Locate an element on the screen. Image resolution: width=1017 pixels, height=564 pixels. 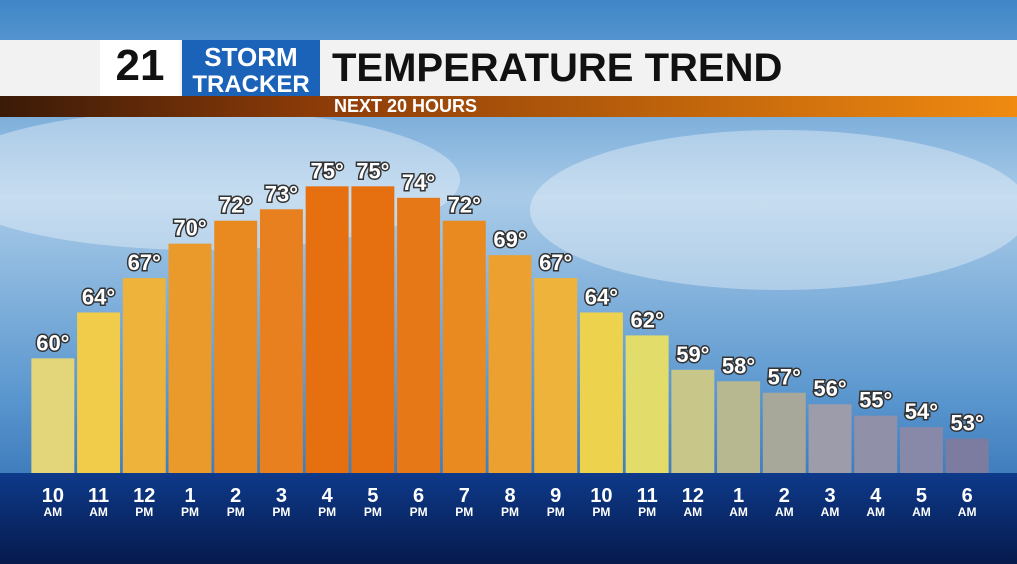
value-label: 60° is located at coordinates (52, 342).